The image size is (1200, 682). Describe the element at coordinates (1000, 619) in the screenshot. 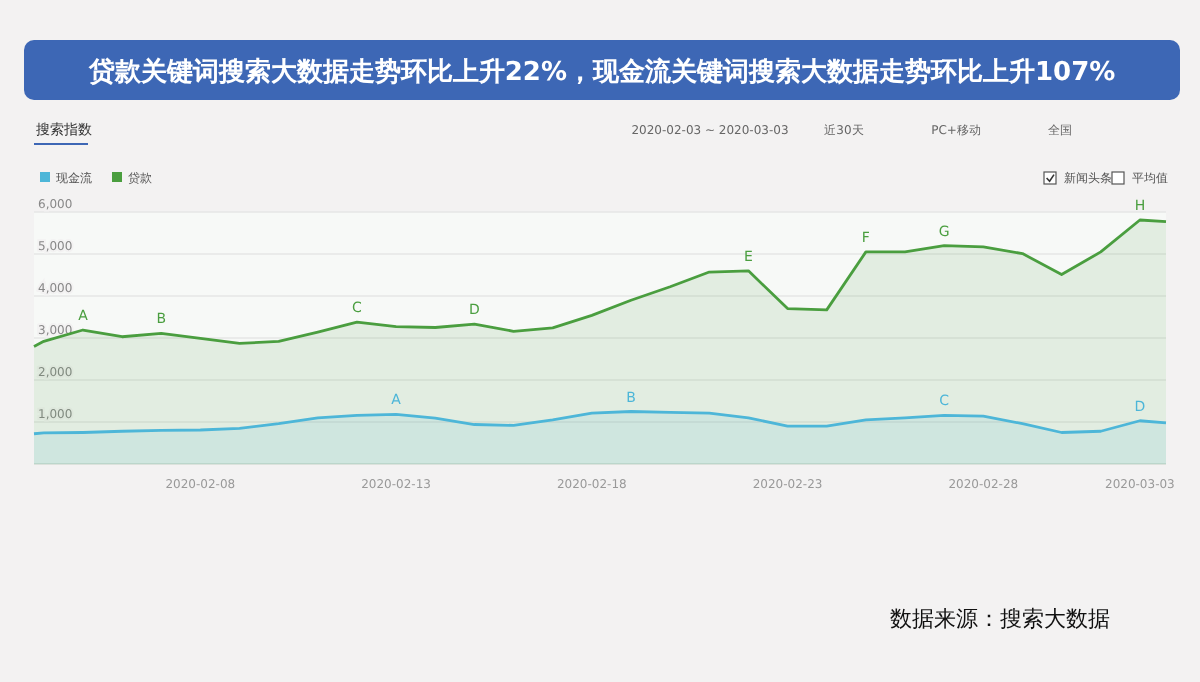

I see `source-note: 数据来源：搜索大数据` at that location.